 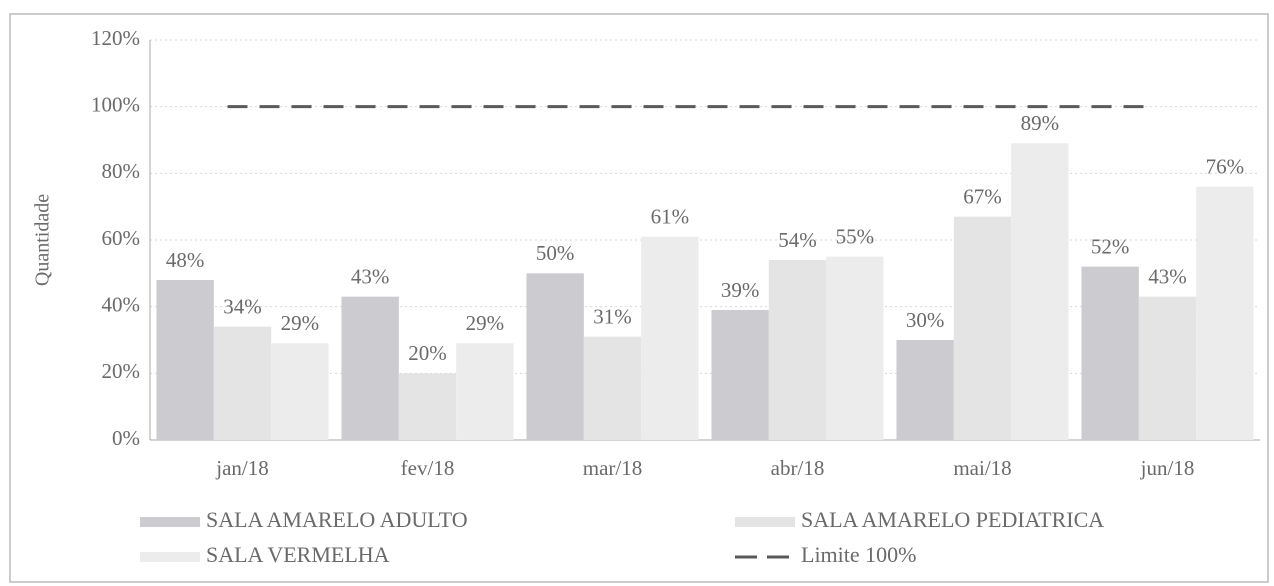 What do you see at coordinates (121, 371) in the screenshot?
I see `y-tick-label: 20%` at bounding box center [121, 371].